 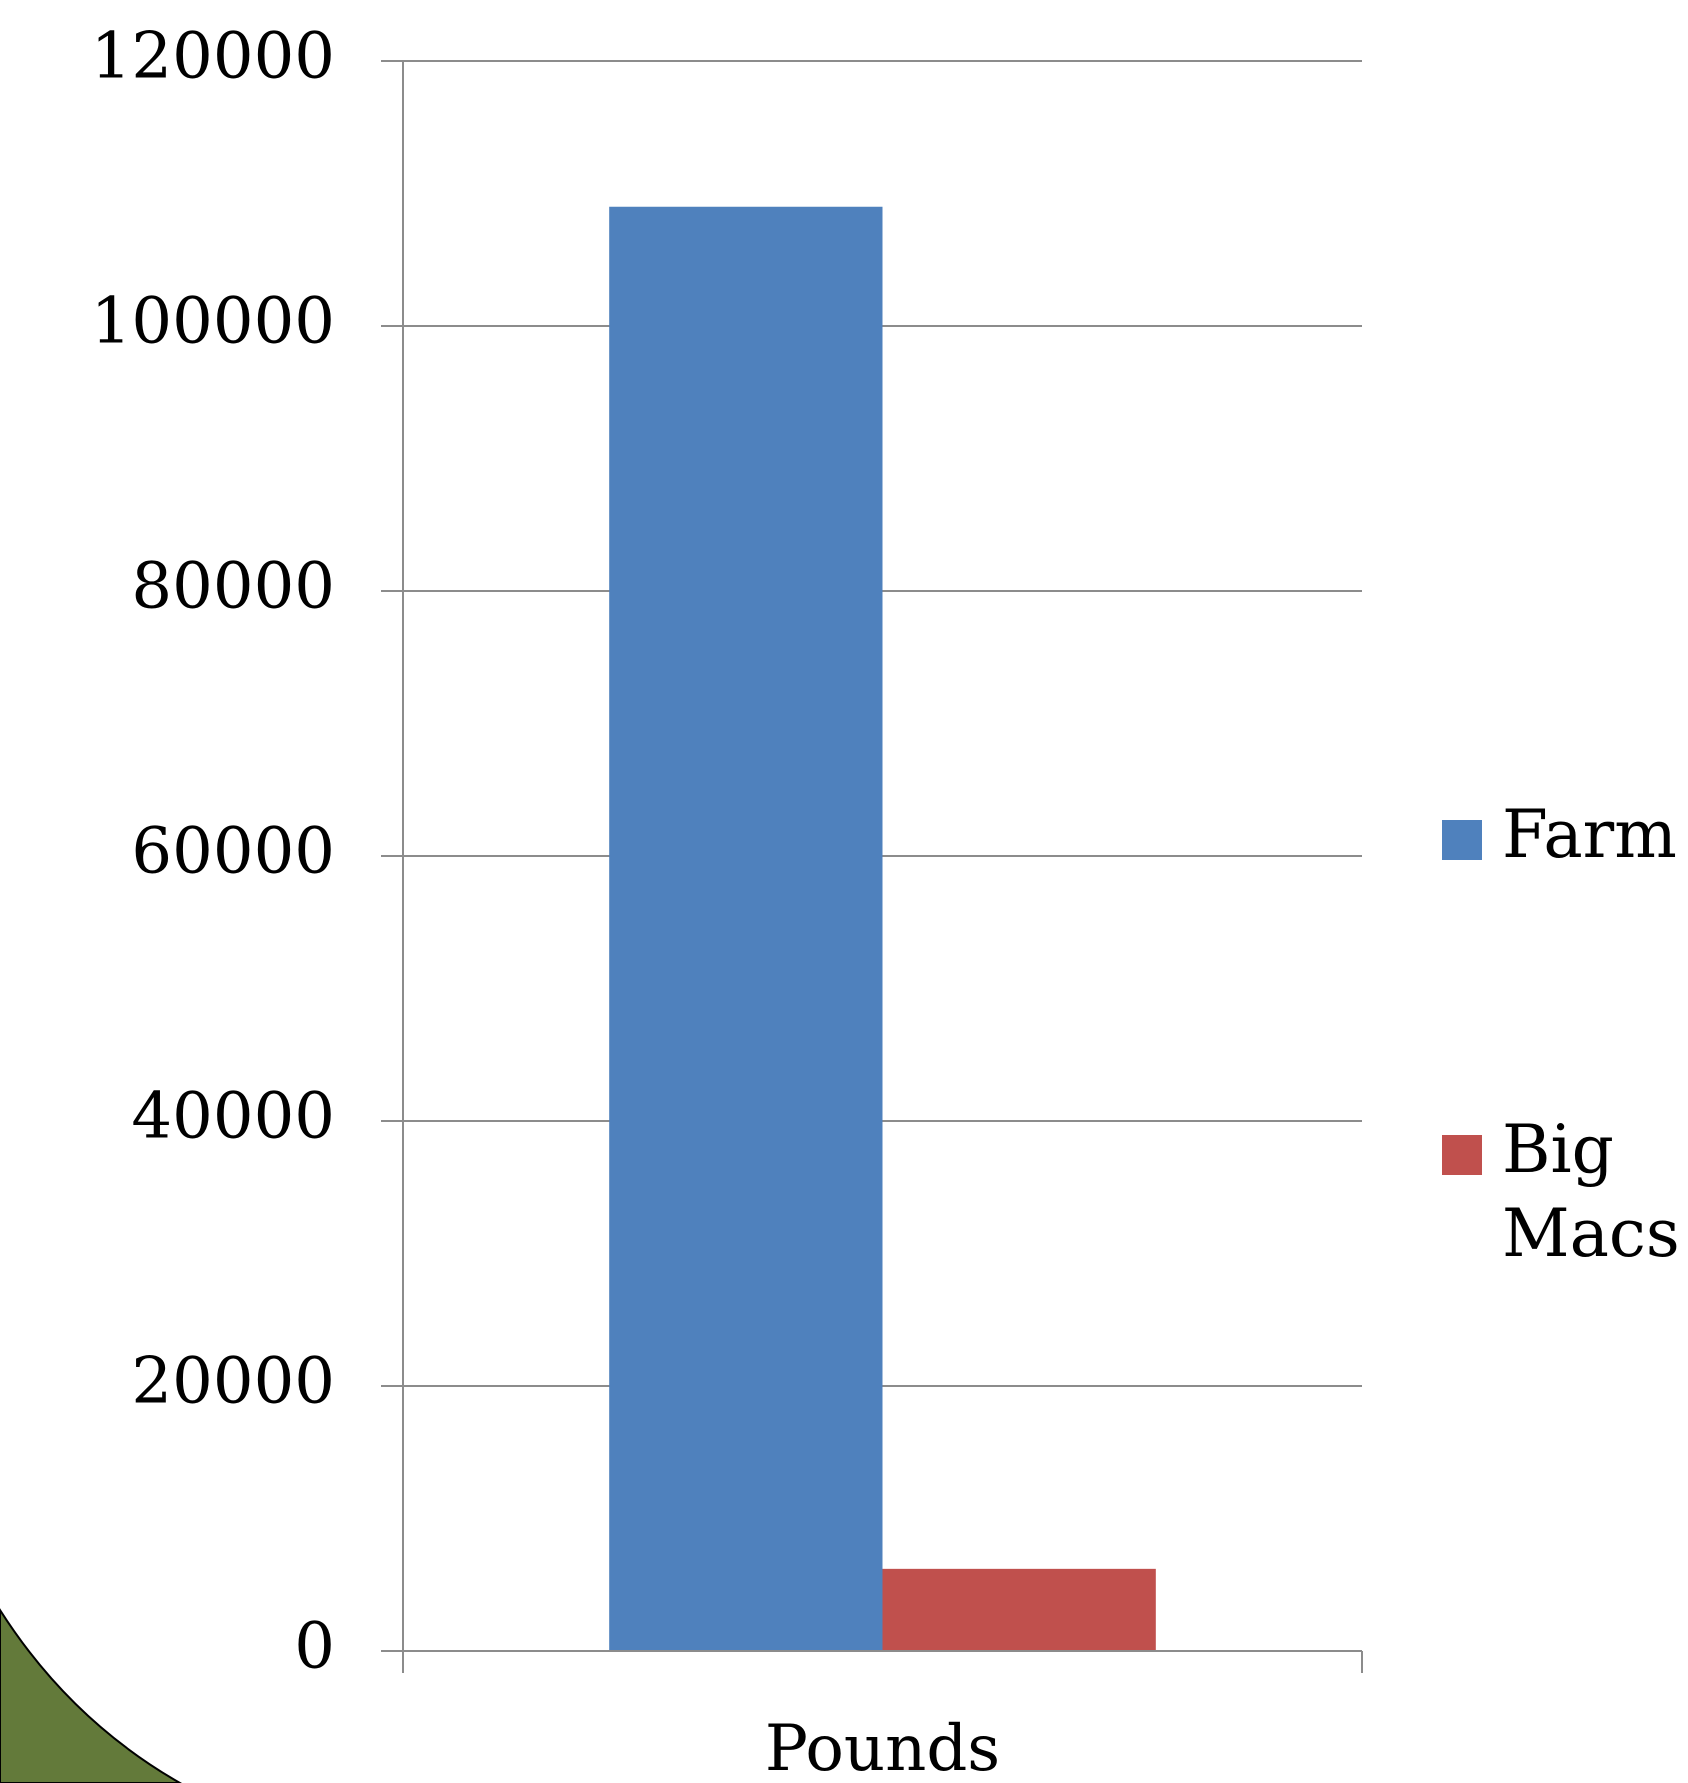 What do you see at coordinates (1019, 1609) in the screenshot?
I see `bar-big-macs` at bounding box center [1019, 1609].